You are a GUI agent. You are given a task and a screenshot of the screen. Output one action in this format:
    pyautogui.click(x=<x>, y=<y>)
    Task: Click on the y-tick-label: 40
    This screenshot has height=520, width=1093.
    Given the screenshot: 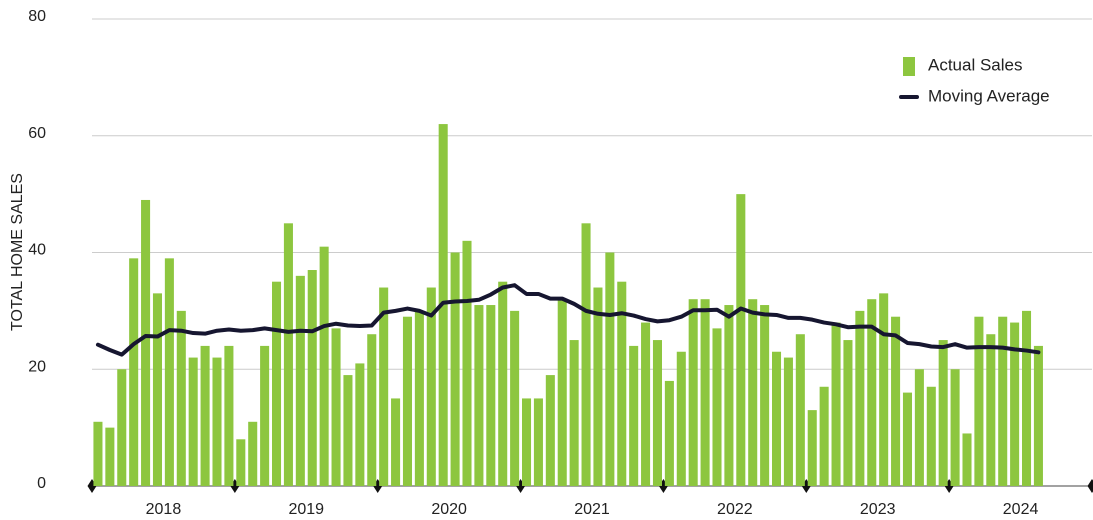 What is the action you would take?
    pyautogui.click(x=37, y=250)
    